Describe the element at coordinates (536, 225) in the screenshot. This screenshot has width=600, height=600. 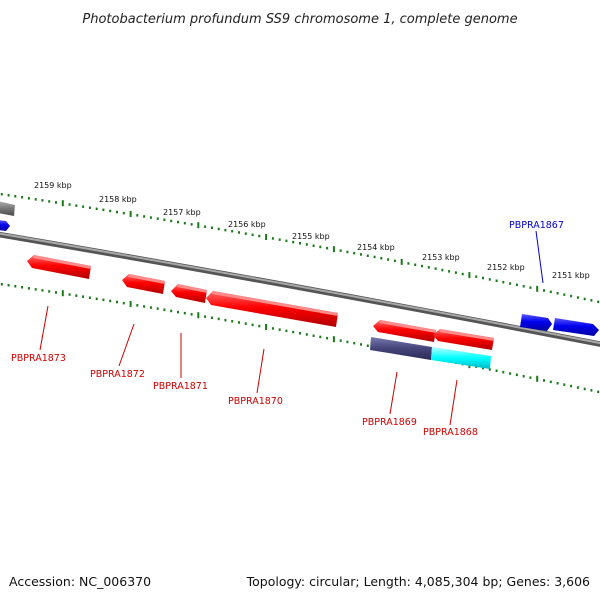
I see `label-PBPRA1867: PBPRA1867` at that location.